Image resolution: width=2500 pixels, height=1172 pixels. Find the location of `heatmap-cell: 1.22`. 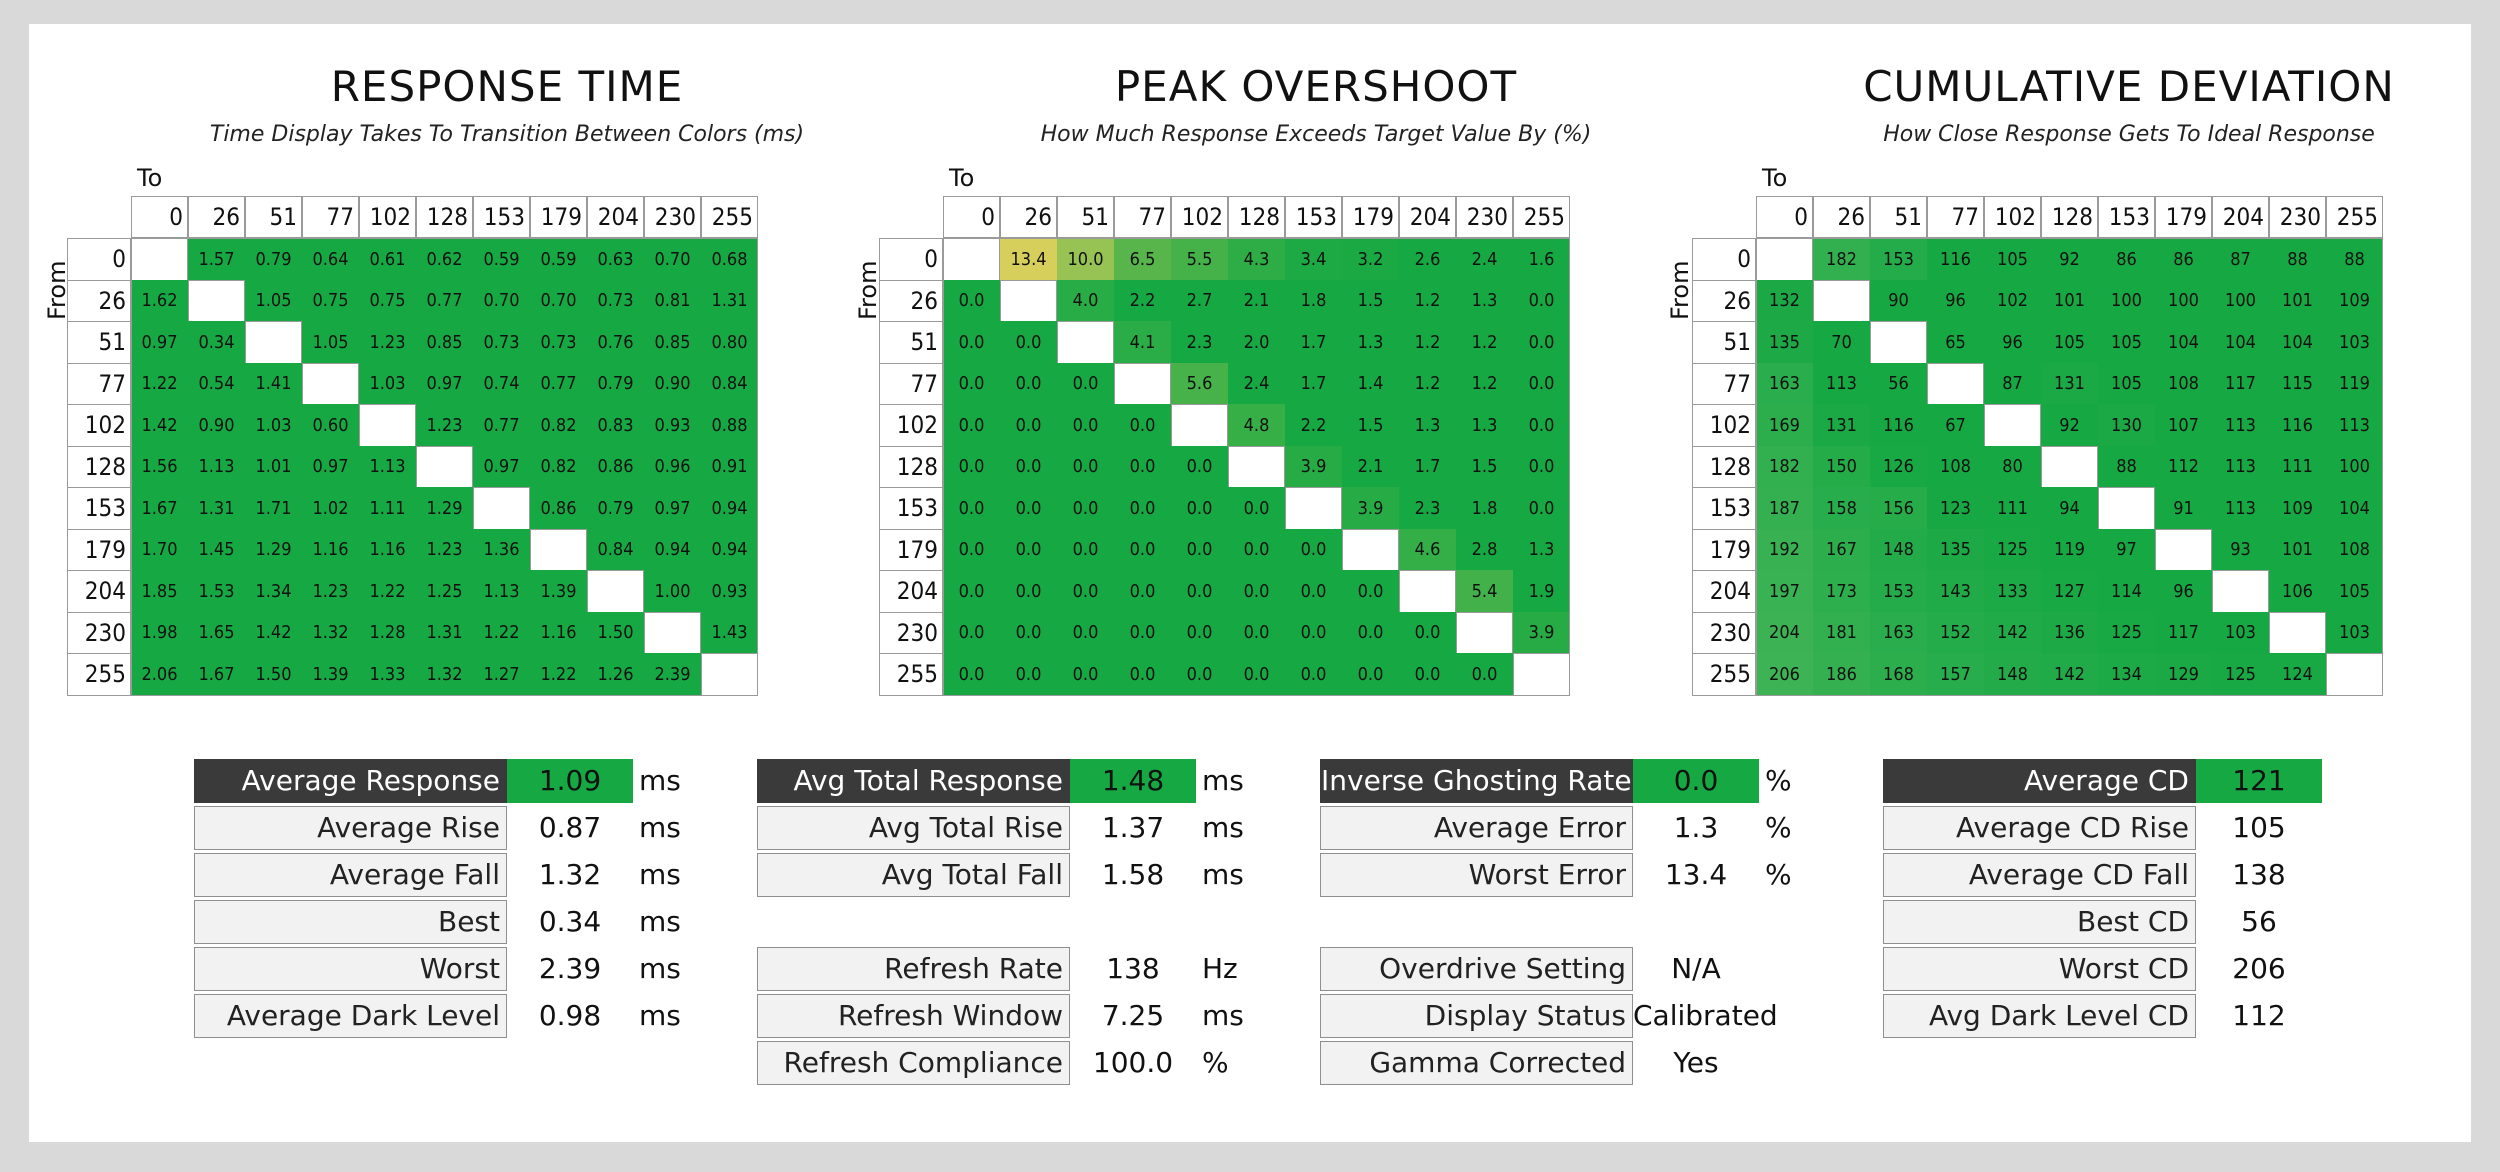

heatmap-cell: 1.22 is located at coordinates (159, 383).